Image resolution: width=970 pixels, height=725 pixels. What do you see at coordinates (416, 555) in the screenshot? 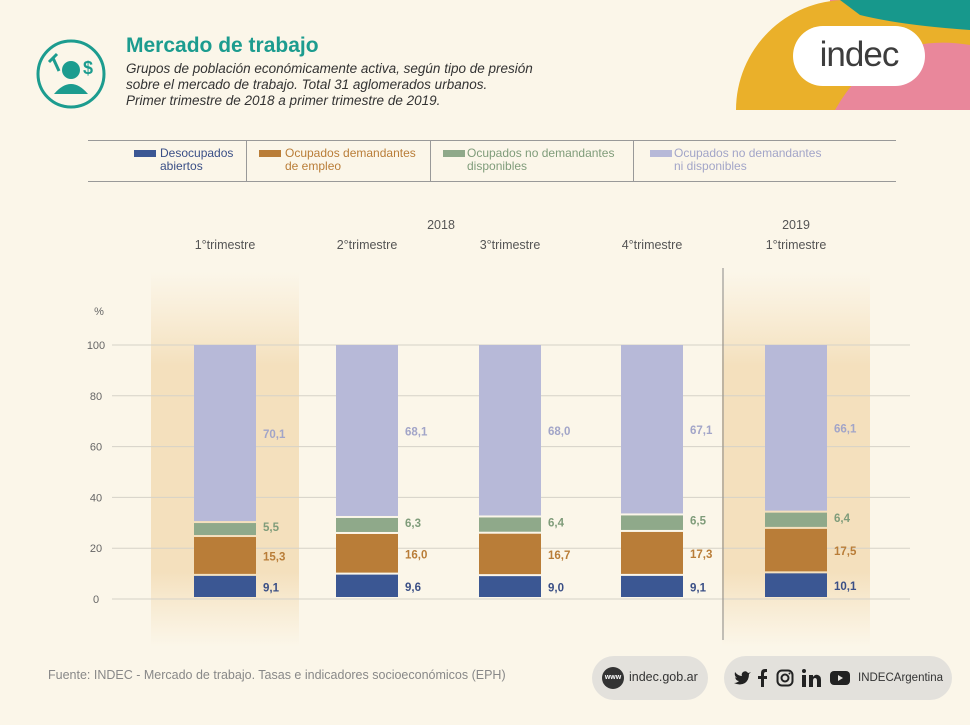
I see `data-label: 16,0` at bounding box center [416, 555].